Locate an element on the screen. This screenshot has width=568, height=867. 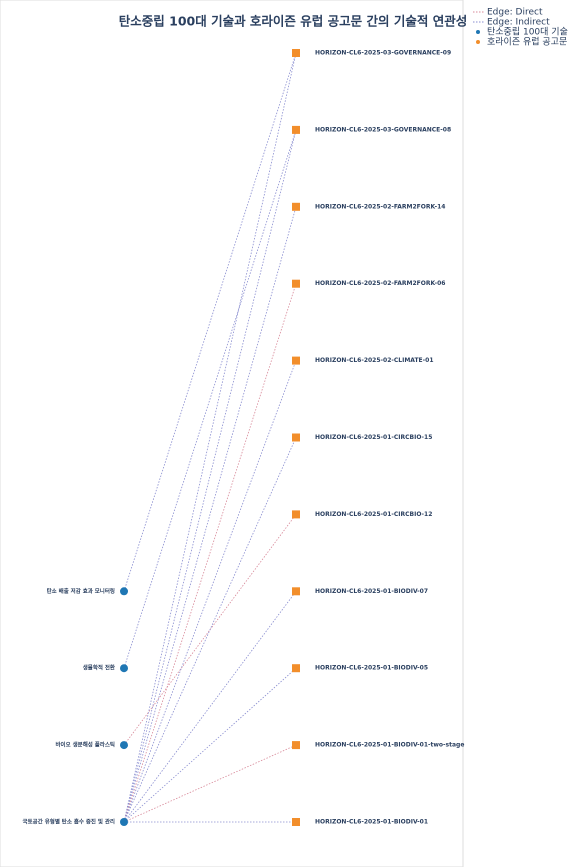
call-label: HORIZON-CL6-2025-01-BIODIV-07 is located at coordinates (371, 591).